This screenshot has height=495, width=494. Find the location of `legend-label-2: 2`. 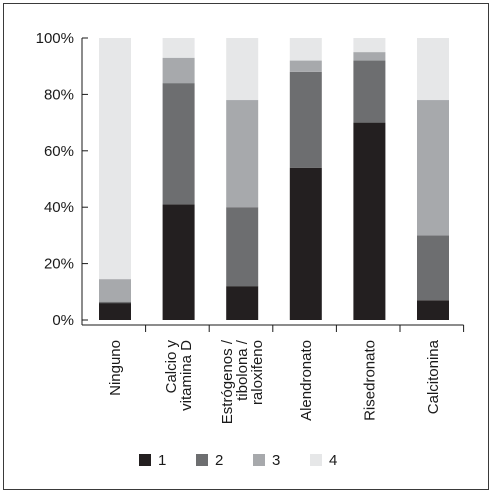

legend-label-2: 2 is located at coordinates (219, 460).